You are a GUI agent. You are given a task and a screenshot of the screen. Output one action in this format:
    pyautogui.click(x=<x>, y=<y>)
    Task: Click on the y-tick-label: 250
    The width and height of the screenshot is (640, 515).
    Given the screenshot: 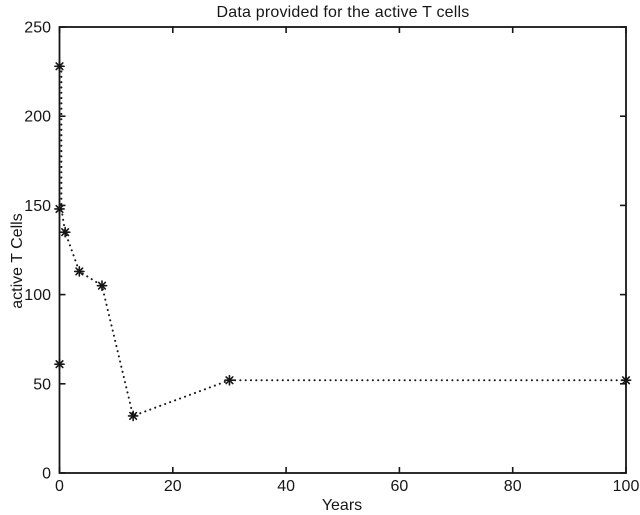 What is the action you would take?
    pyautogui.click(x=37, y=28)
    